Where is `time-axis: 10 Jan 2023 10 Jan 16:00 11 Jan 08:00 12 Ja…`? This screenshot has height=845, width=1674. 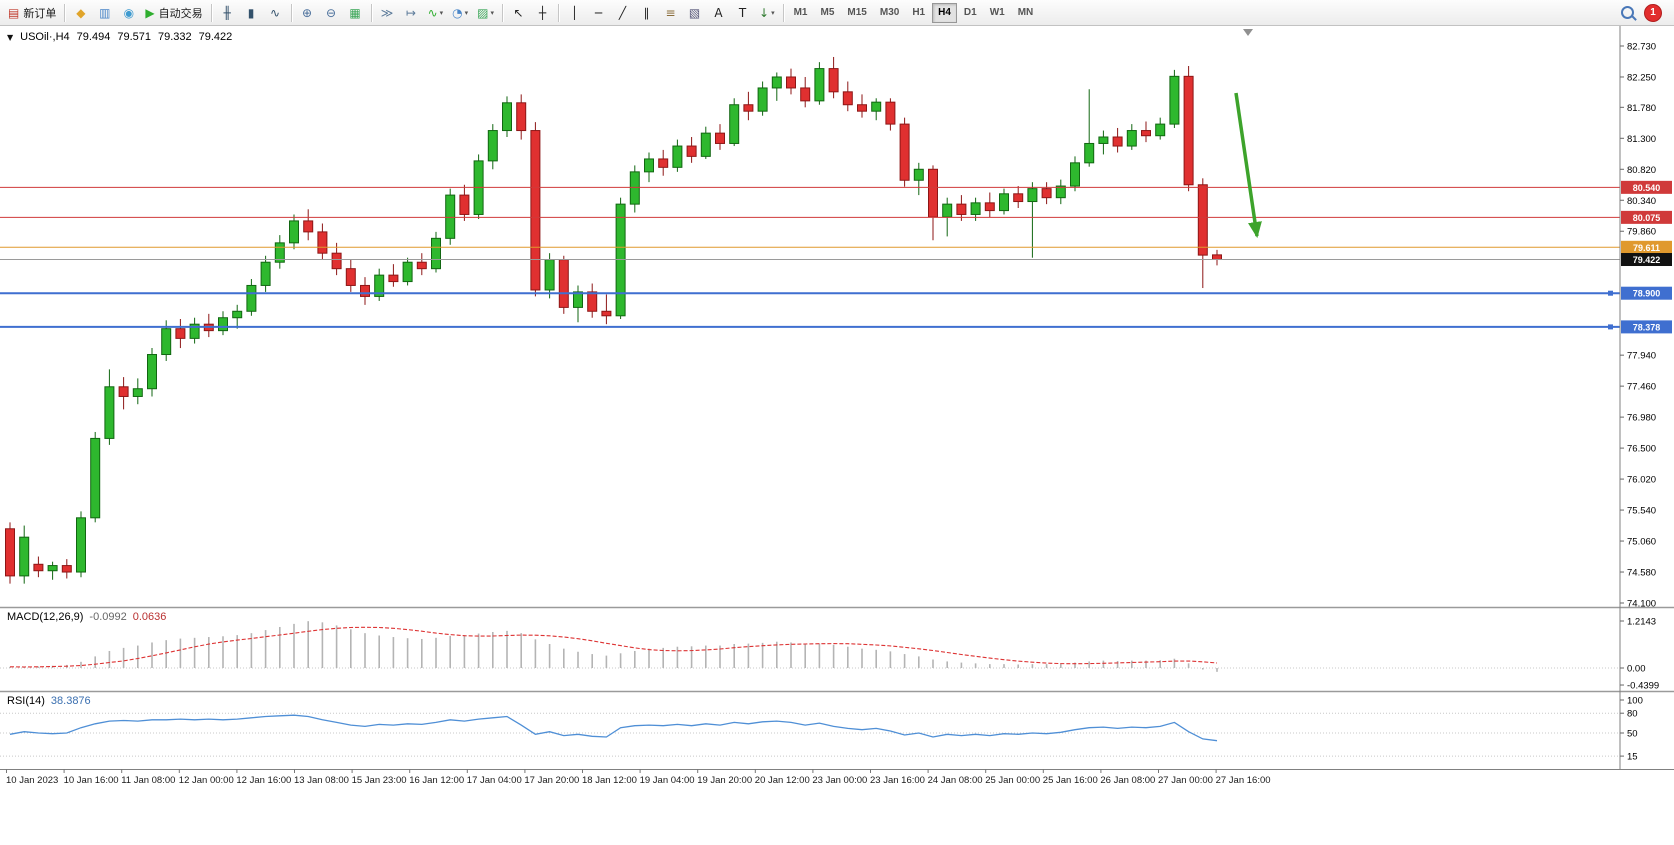
time-axis: 10 Jan 2023 10 Jan 16:00 11 Jan 08:00 12 Ja… is located at coordinates (638, 777).